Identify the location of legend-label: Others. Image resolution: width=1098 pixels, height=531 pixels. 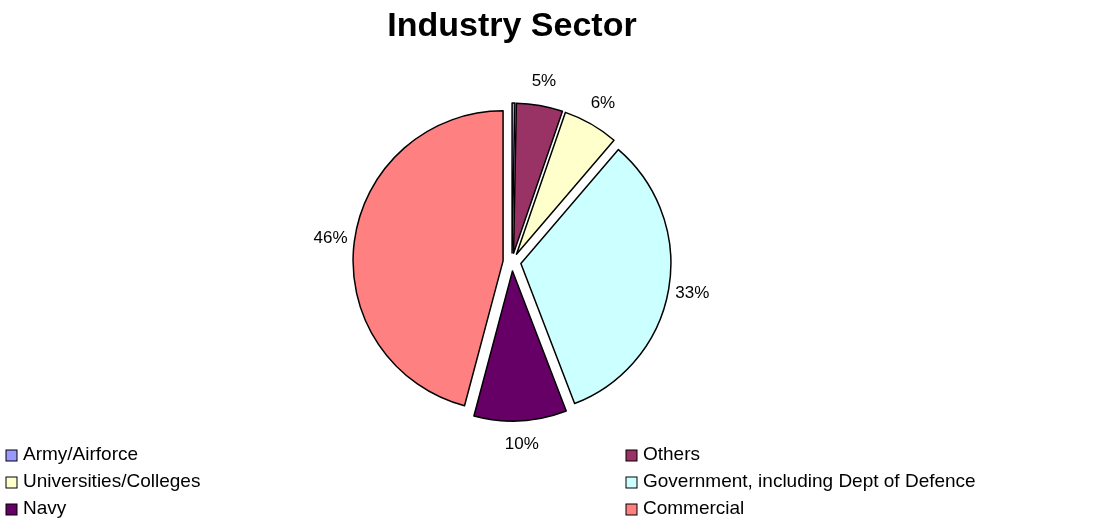
(672, 453).